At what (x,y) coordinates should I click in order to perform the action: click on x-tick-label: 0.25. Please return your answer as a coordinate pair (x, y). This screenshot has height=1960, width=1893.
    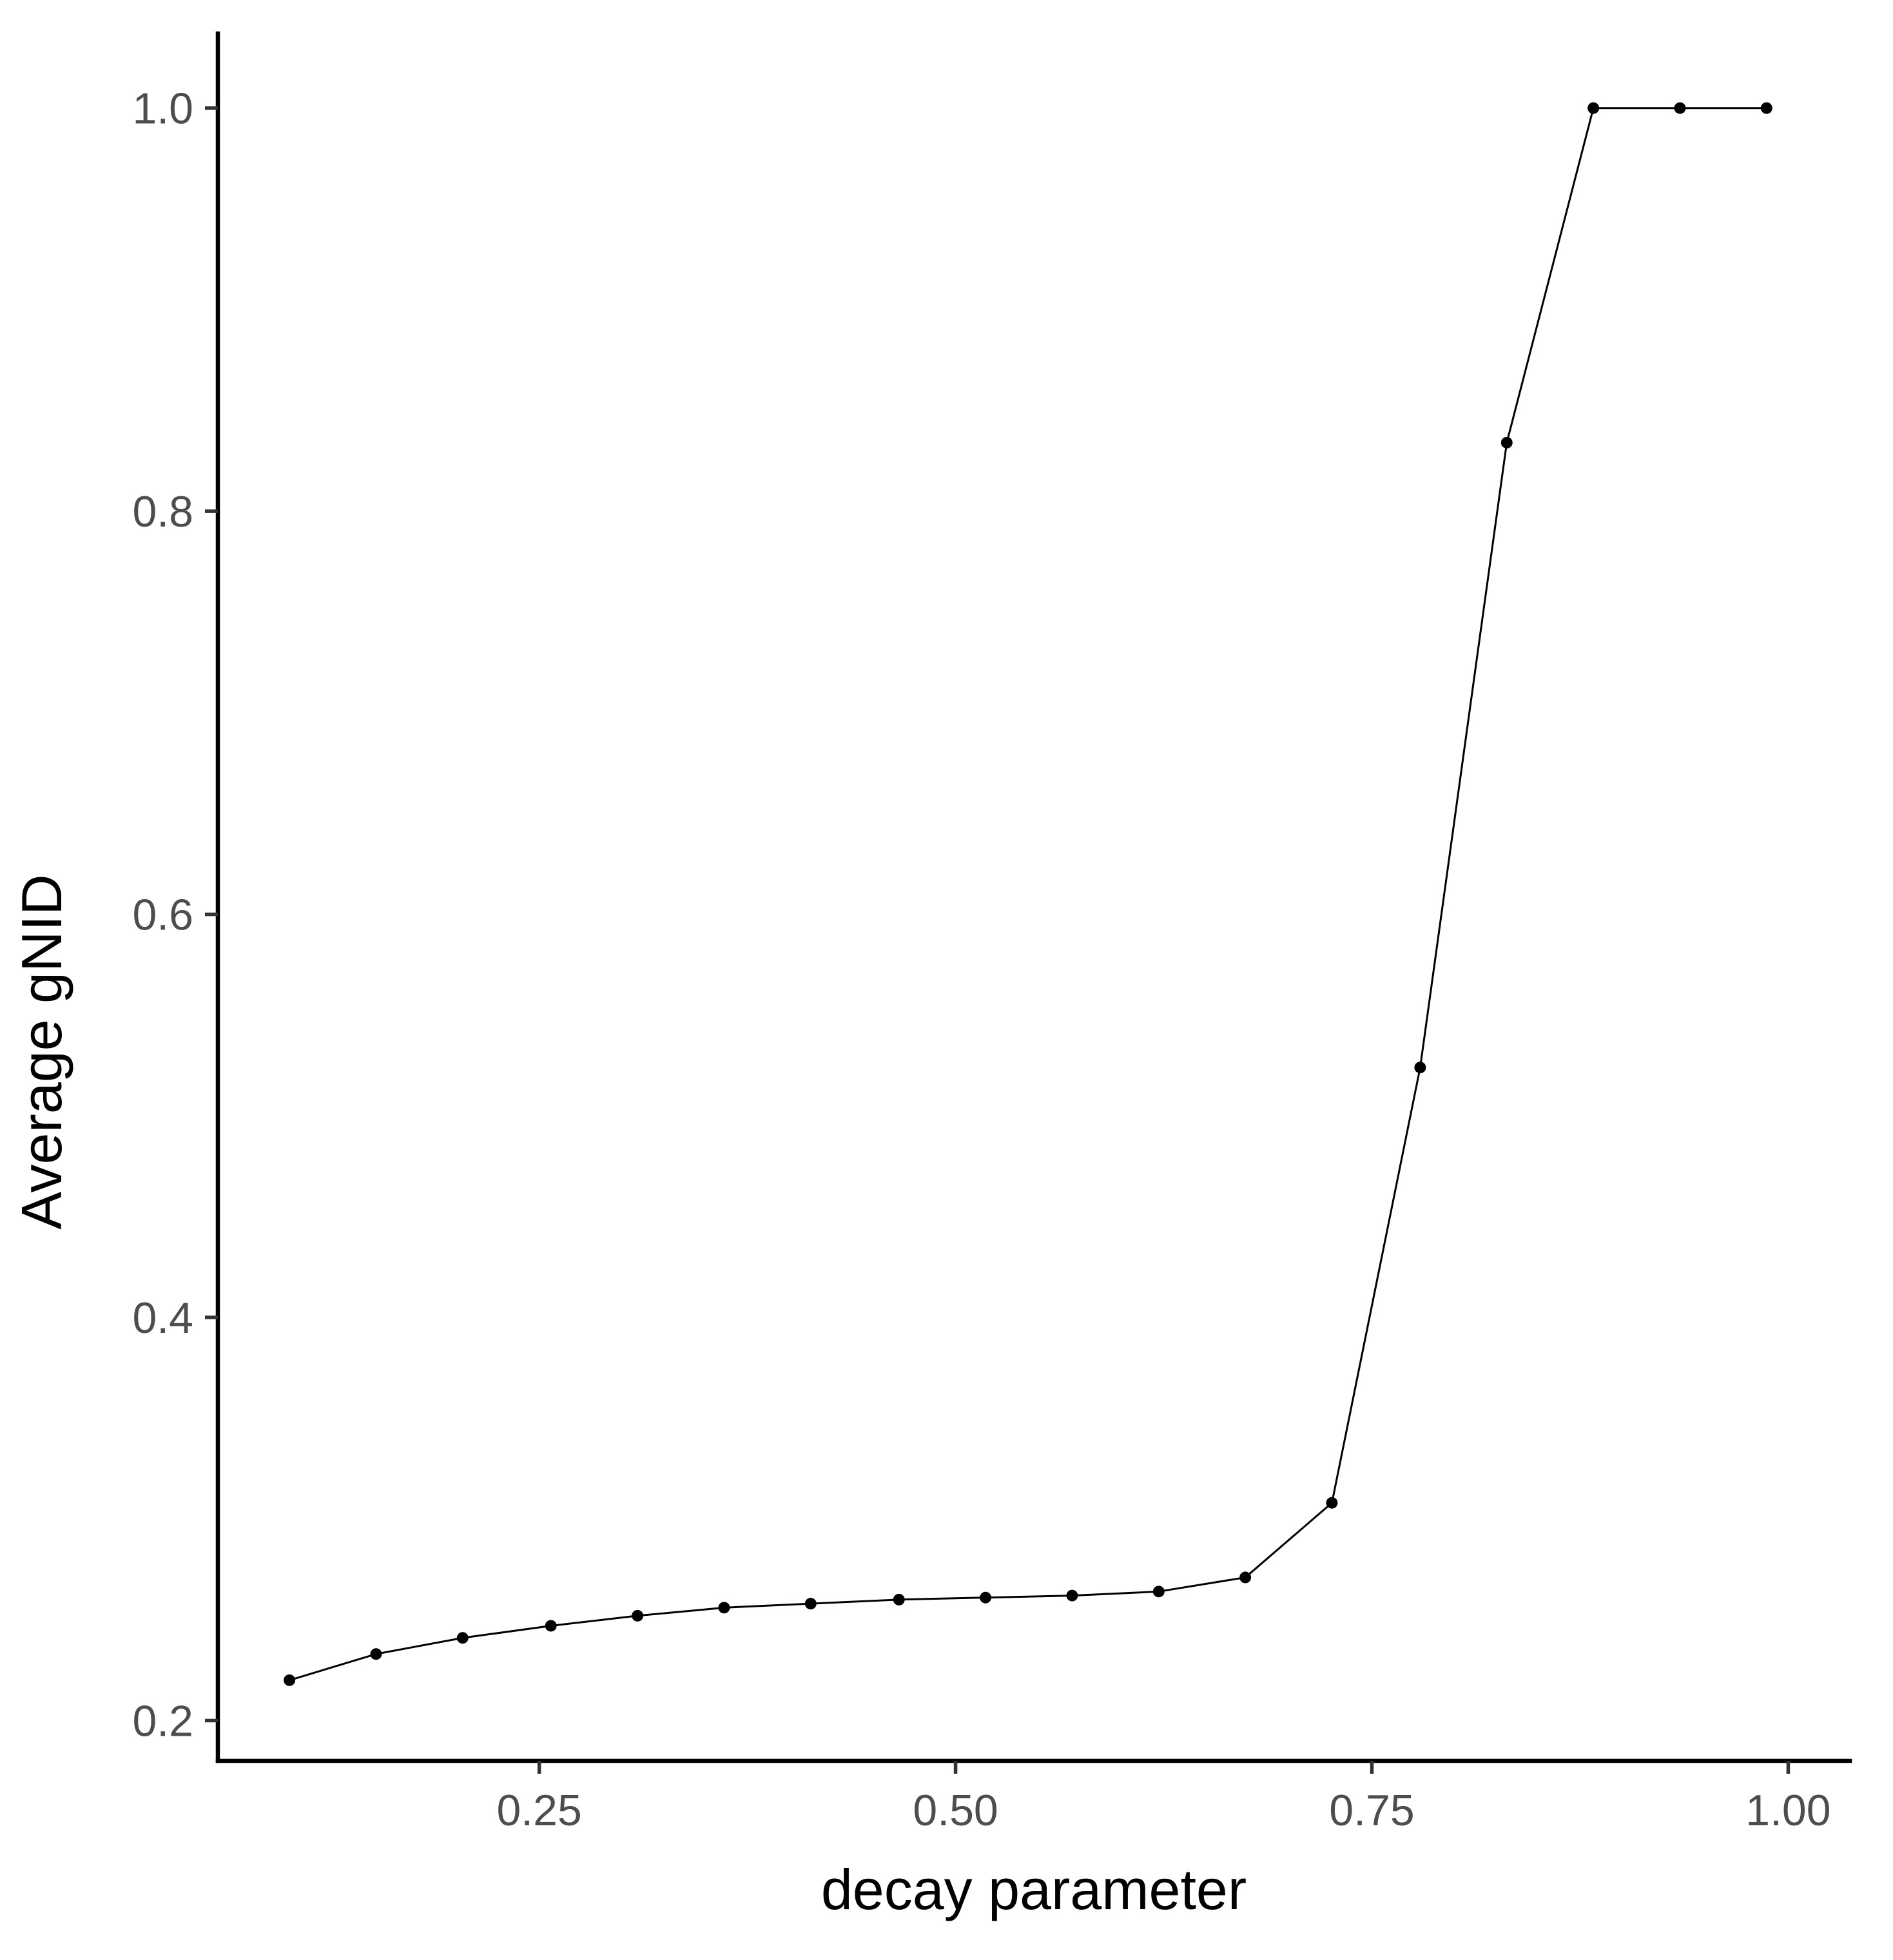
    Looking at the image, I should click on (538, 1810).